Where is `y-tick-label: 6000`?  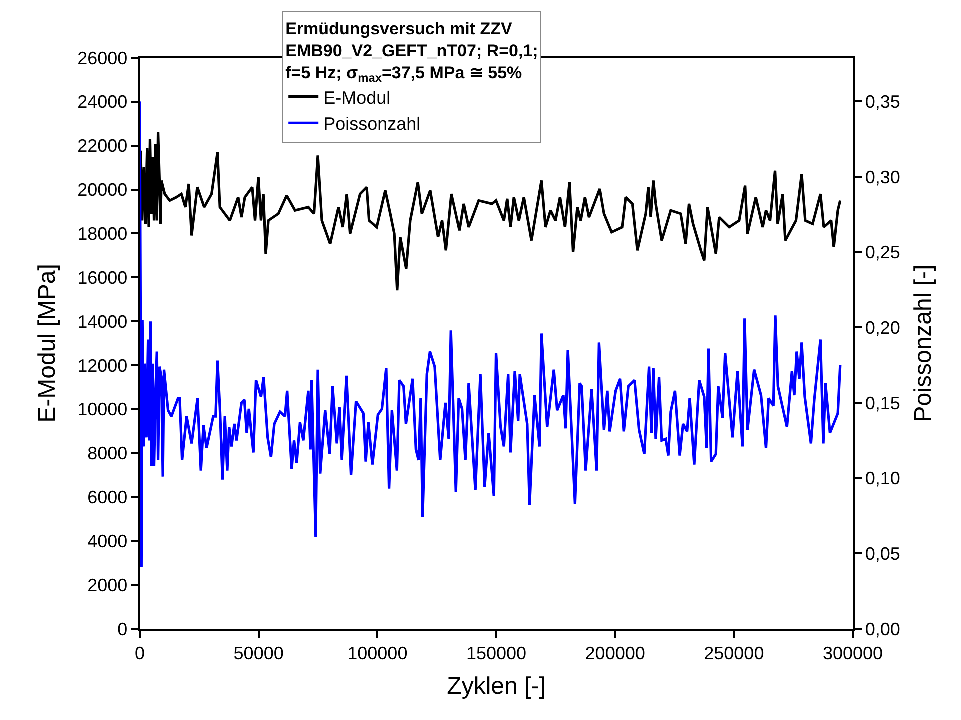 y-tick-label: 6000 is located at coordinates (108, 498).